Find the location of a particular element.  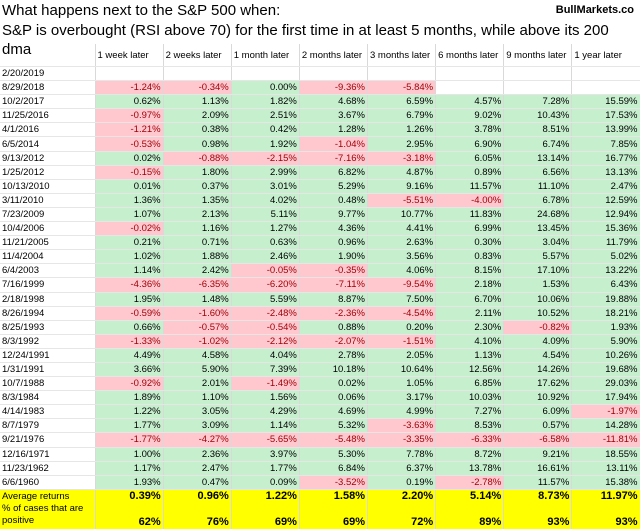

return-cell: 7.85% is located at coordinates (605, 144).